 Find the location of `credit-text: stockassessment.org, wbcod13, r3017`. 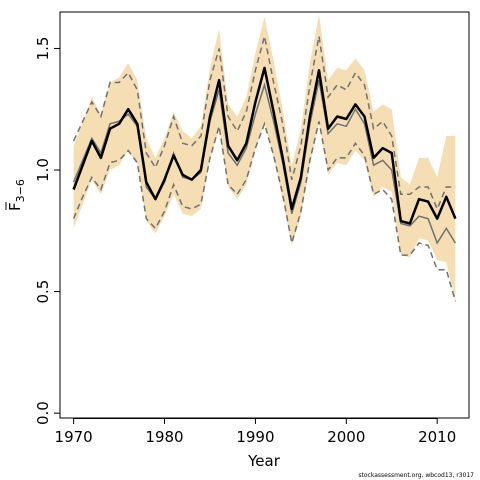

credit-text: stockassessment.org, wbcod13, r3017 is located at coordinates (416, 475).